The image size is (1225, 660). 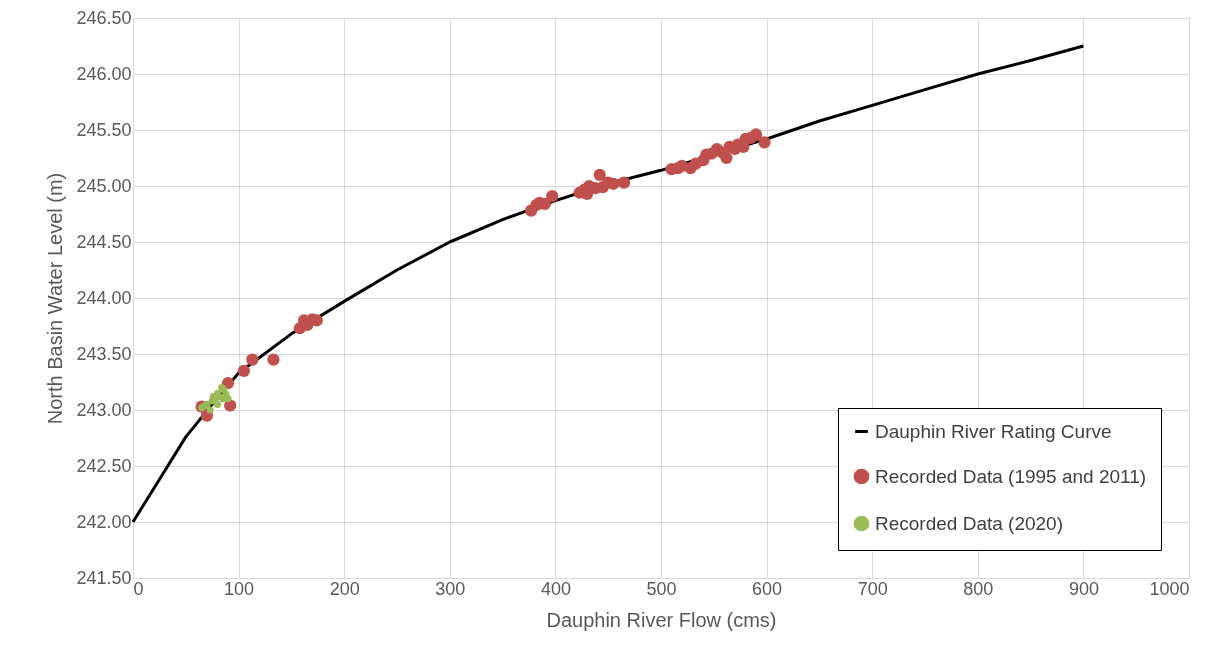 What do you see at coordinates (969, 523) in the screenshot?
I see `legend-label: Recorded Data (2020)` at bounding box center [969, 523].